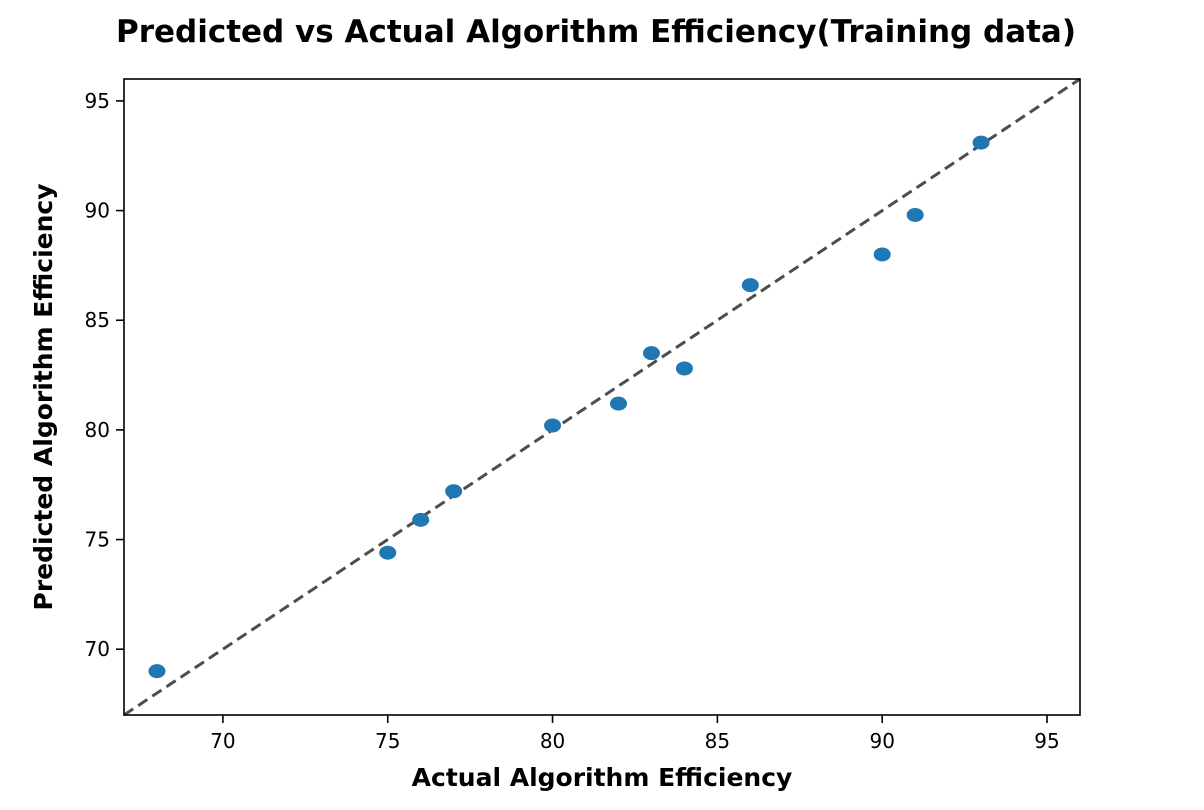  I want to click on x-axis-label: Actual Algorithm Efficiency, so click(602, 777).